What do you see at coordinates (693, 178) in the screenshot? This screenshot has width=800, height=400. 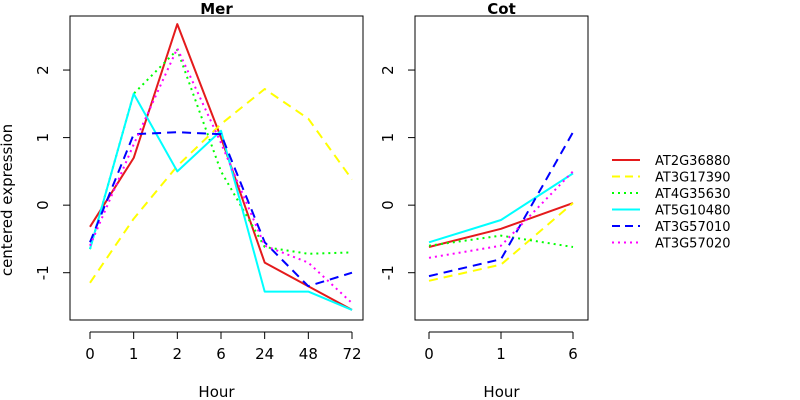 I see `legend-label-at3g17390: AT3G17390` at bounding box center [693, 178].